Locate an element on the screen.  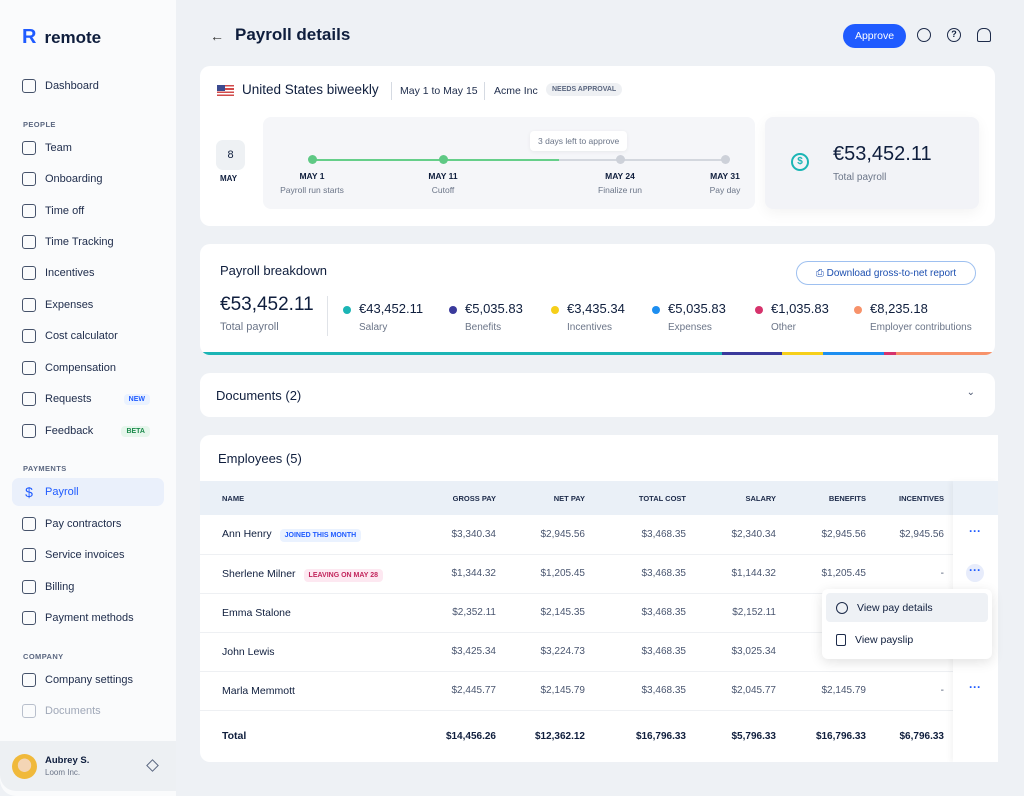
compensation-icon is located at coordinates (29, 368).